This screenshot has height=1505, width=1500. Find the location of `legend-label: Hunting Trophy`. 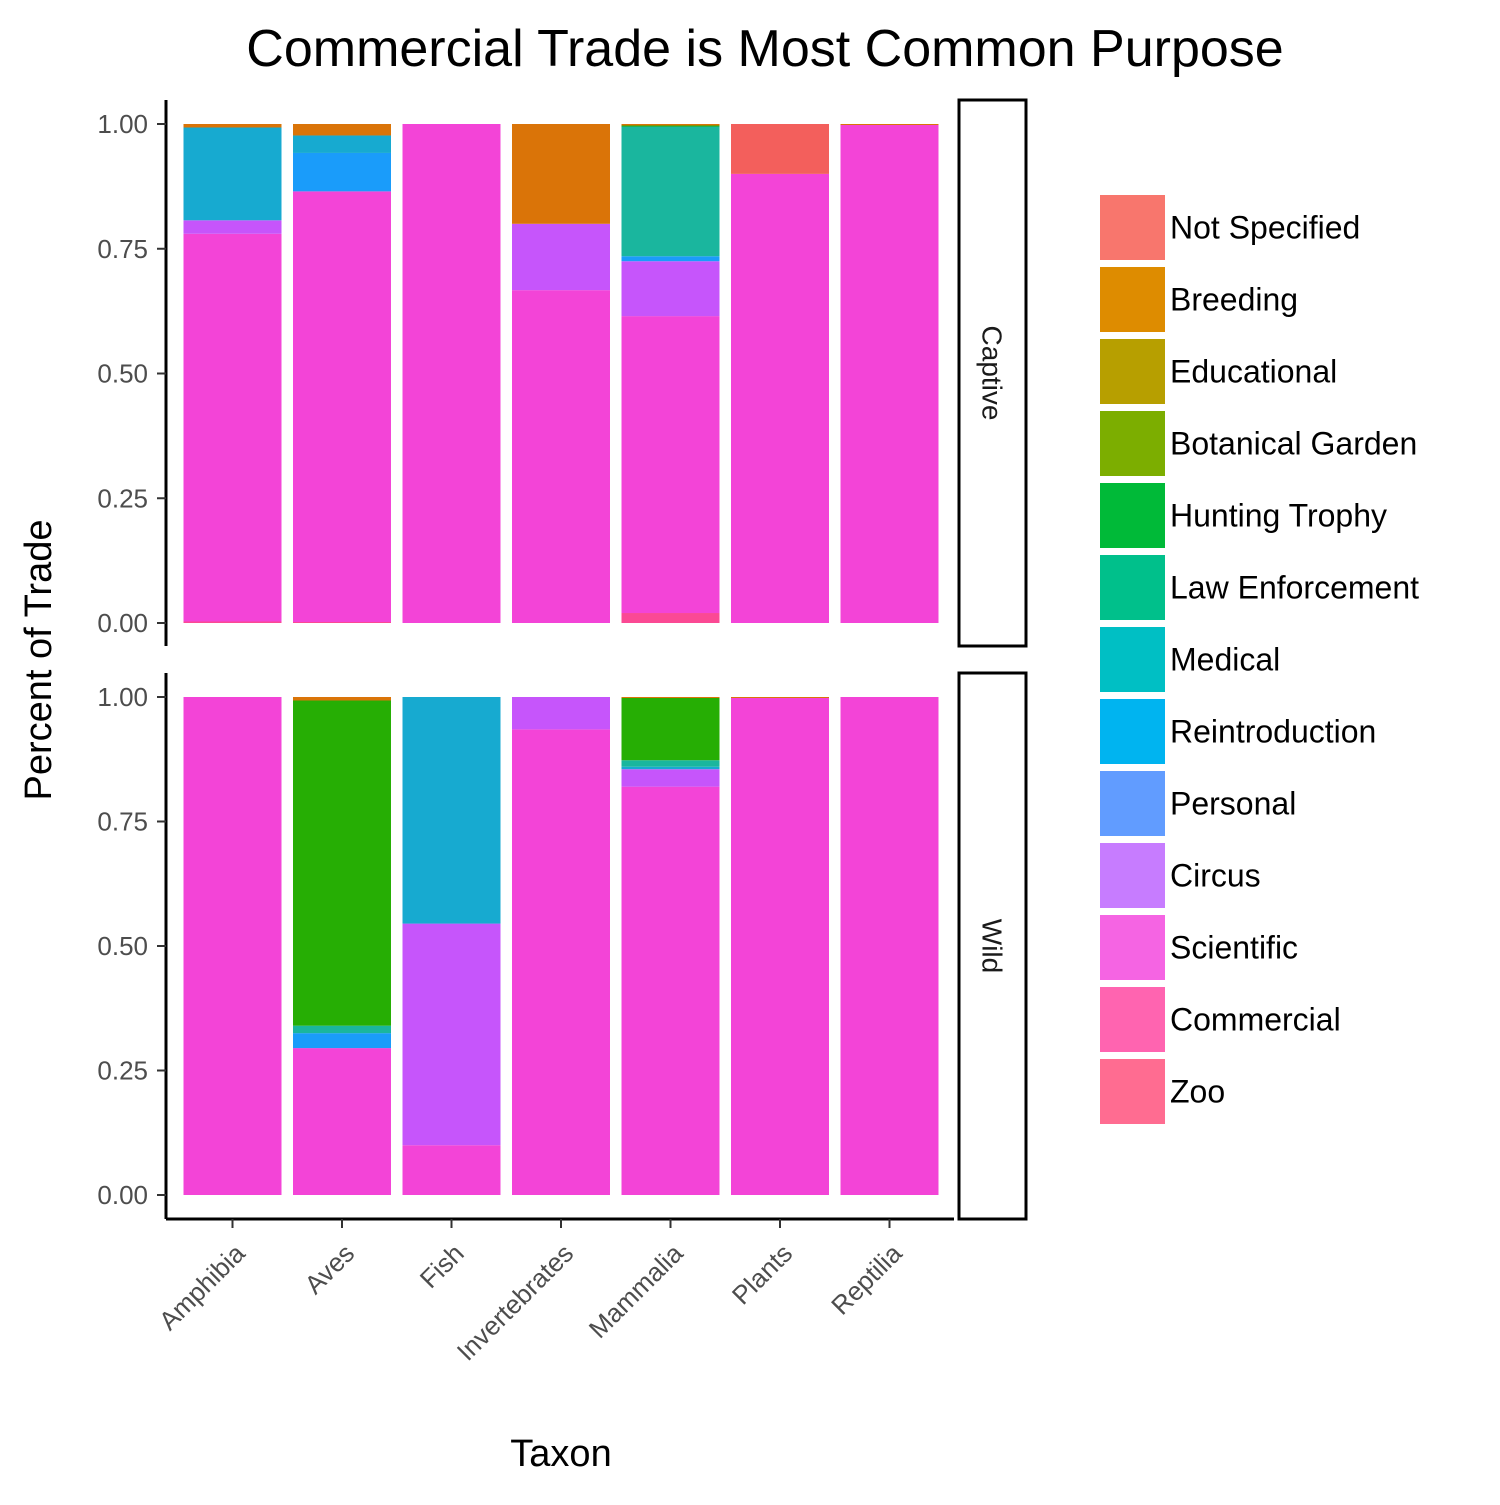

legend-label: Hunting Trophy is located at coordinates (1278, 516).